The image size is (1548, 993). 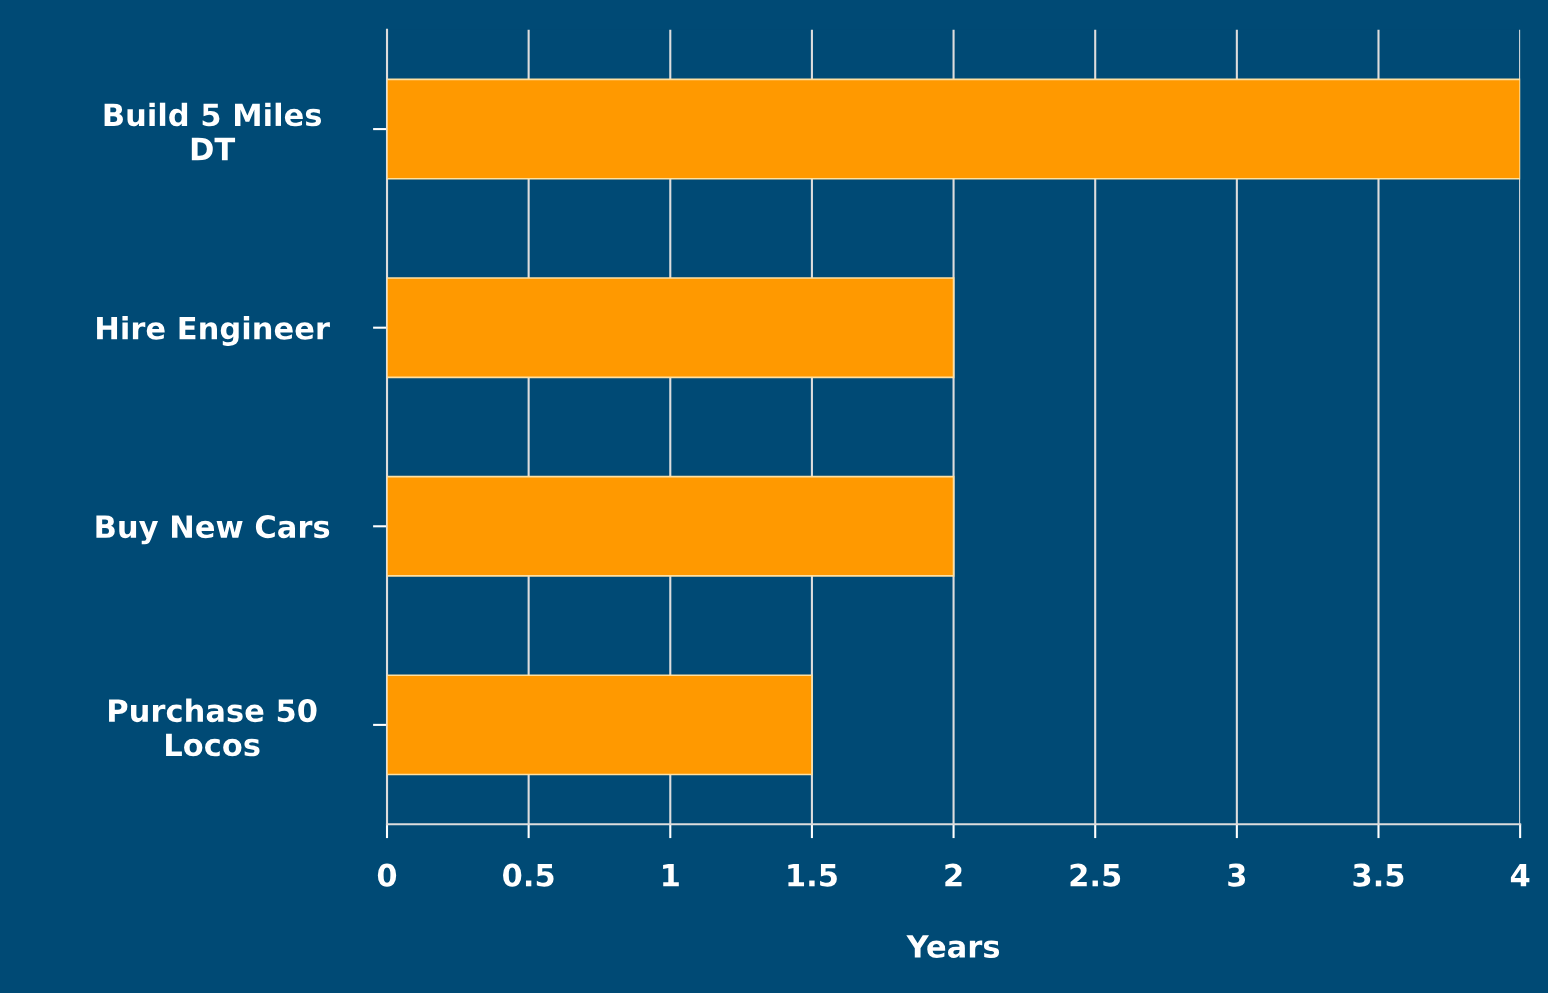 What do you see at coordinates (812, 875) in the screenshot?
I see `x-tick-label: 1.5` at bounding box center [812, 875].